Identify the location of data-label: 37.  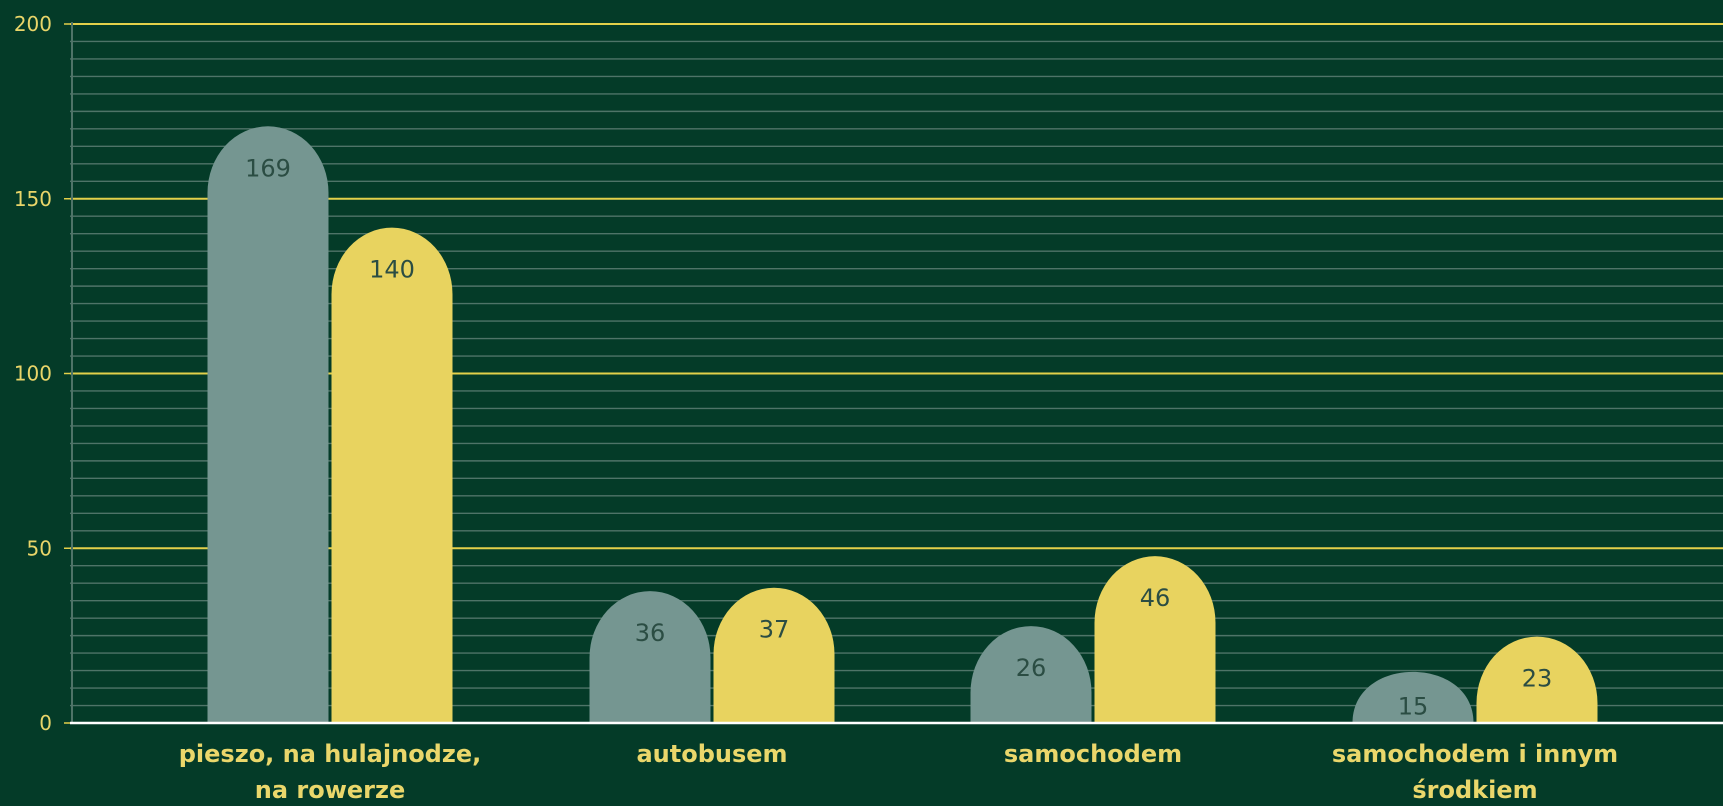
(774, 630).